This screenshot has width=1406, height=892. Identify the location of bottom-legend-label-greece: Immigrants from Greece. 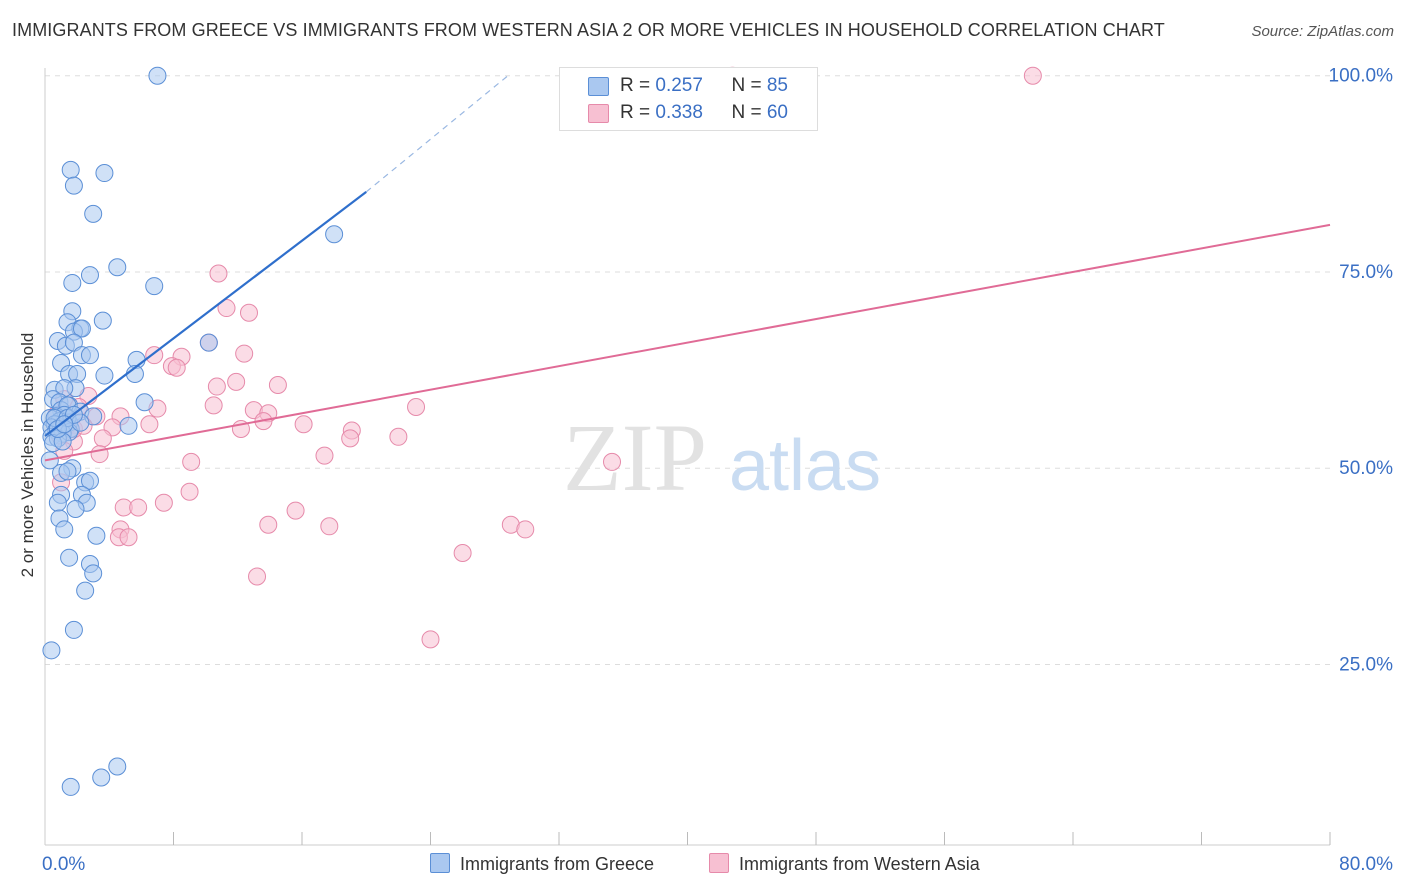
(557, 864).